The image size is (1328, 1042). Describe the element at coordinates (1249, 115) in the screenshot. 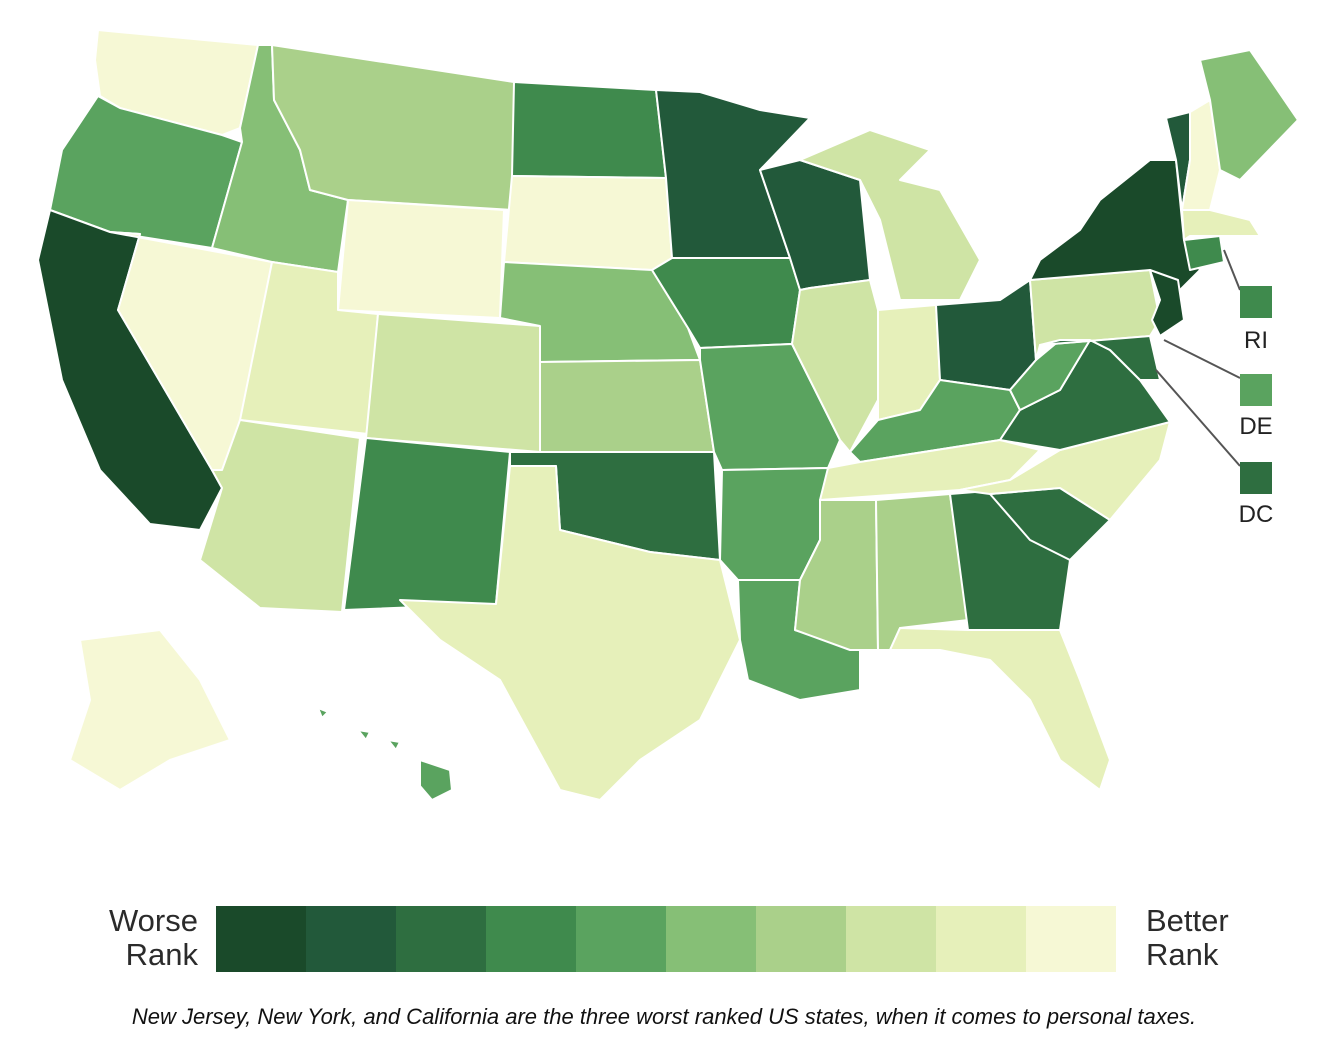

I see `state-me` at that location.